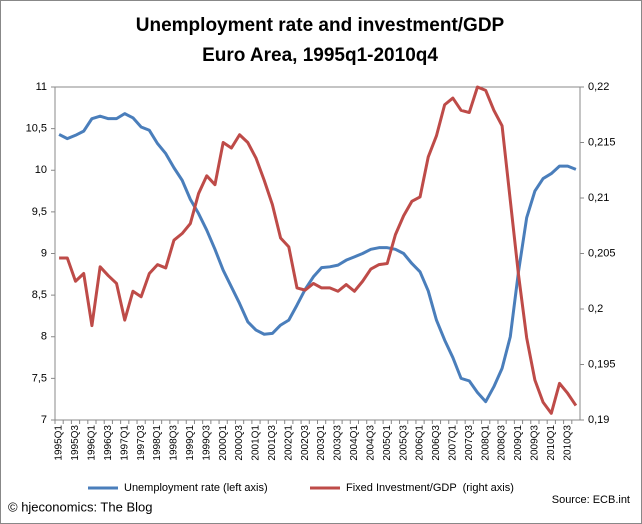 This screenshot has width=642, height=524. What do you see at coordinates (354, 443) in the screenshot?
I see `x-tick-label: 2004Q1` at bounding box center [354, 443].